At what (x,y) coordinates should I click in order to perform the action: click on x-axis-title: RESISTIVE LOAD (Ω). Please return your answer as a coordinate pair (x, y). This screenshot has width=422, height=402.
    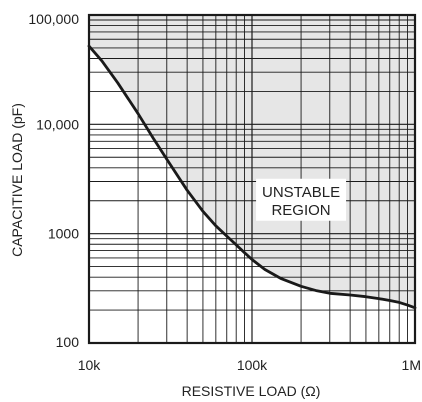
    Looking at the image, I should click on (251, 391).